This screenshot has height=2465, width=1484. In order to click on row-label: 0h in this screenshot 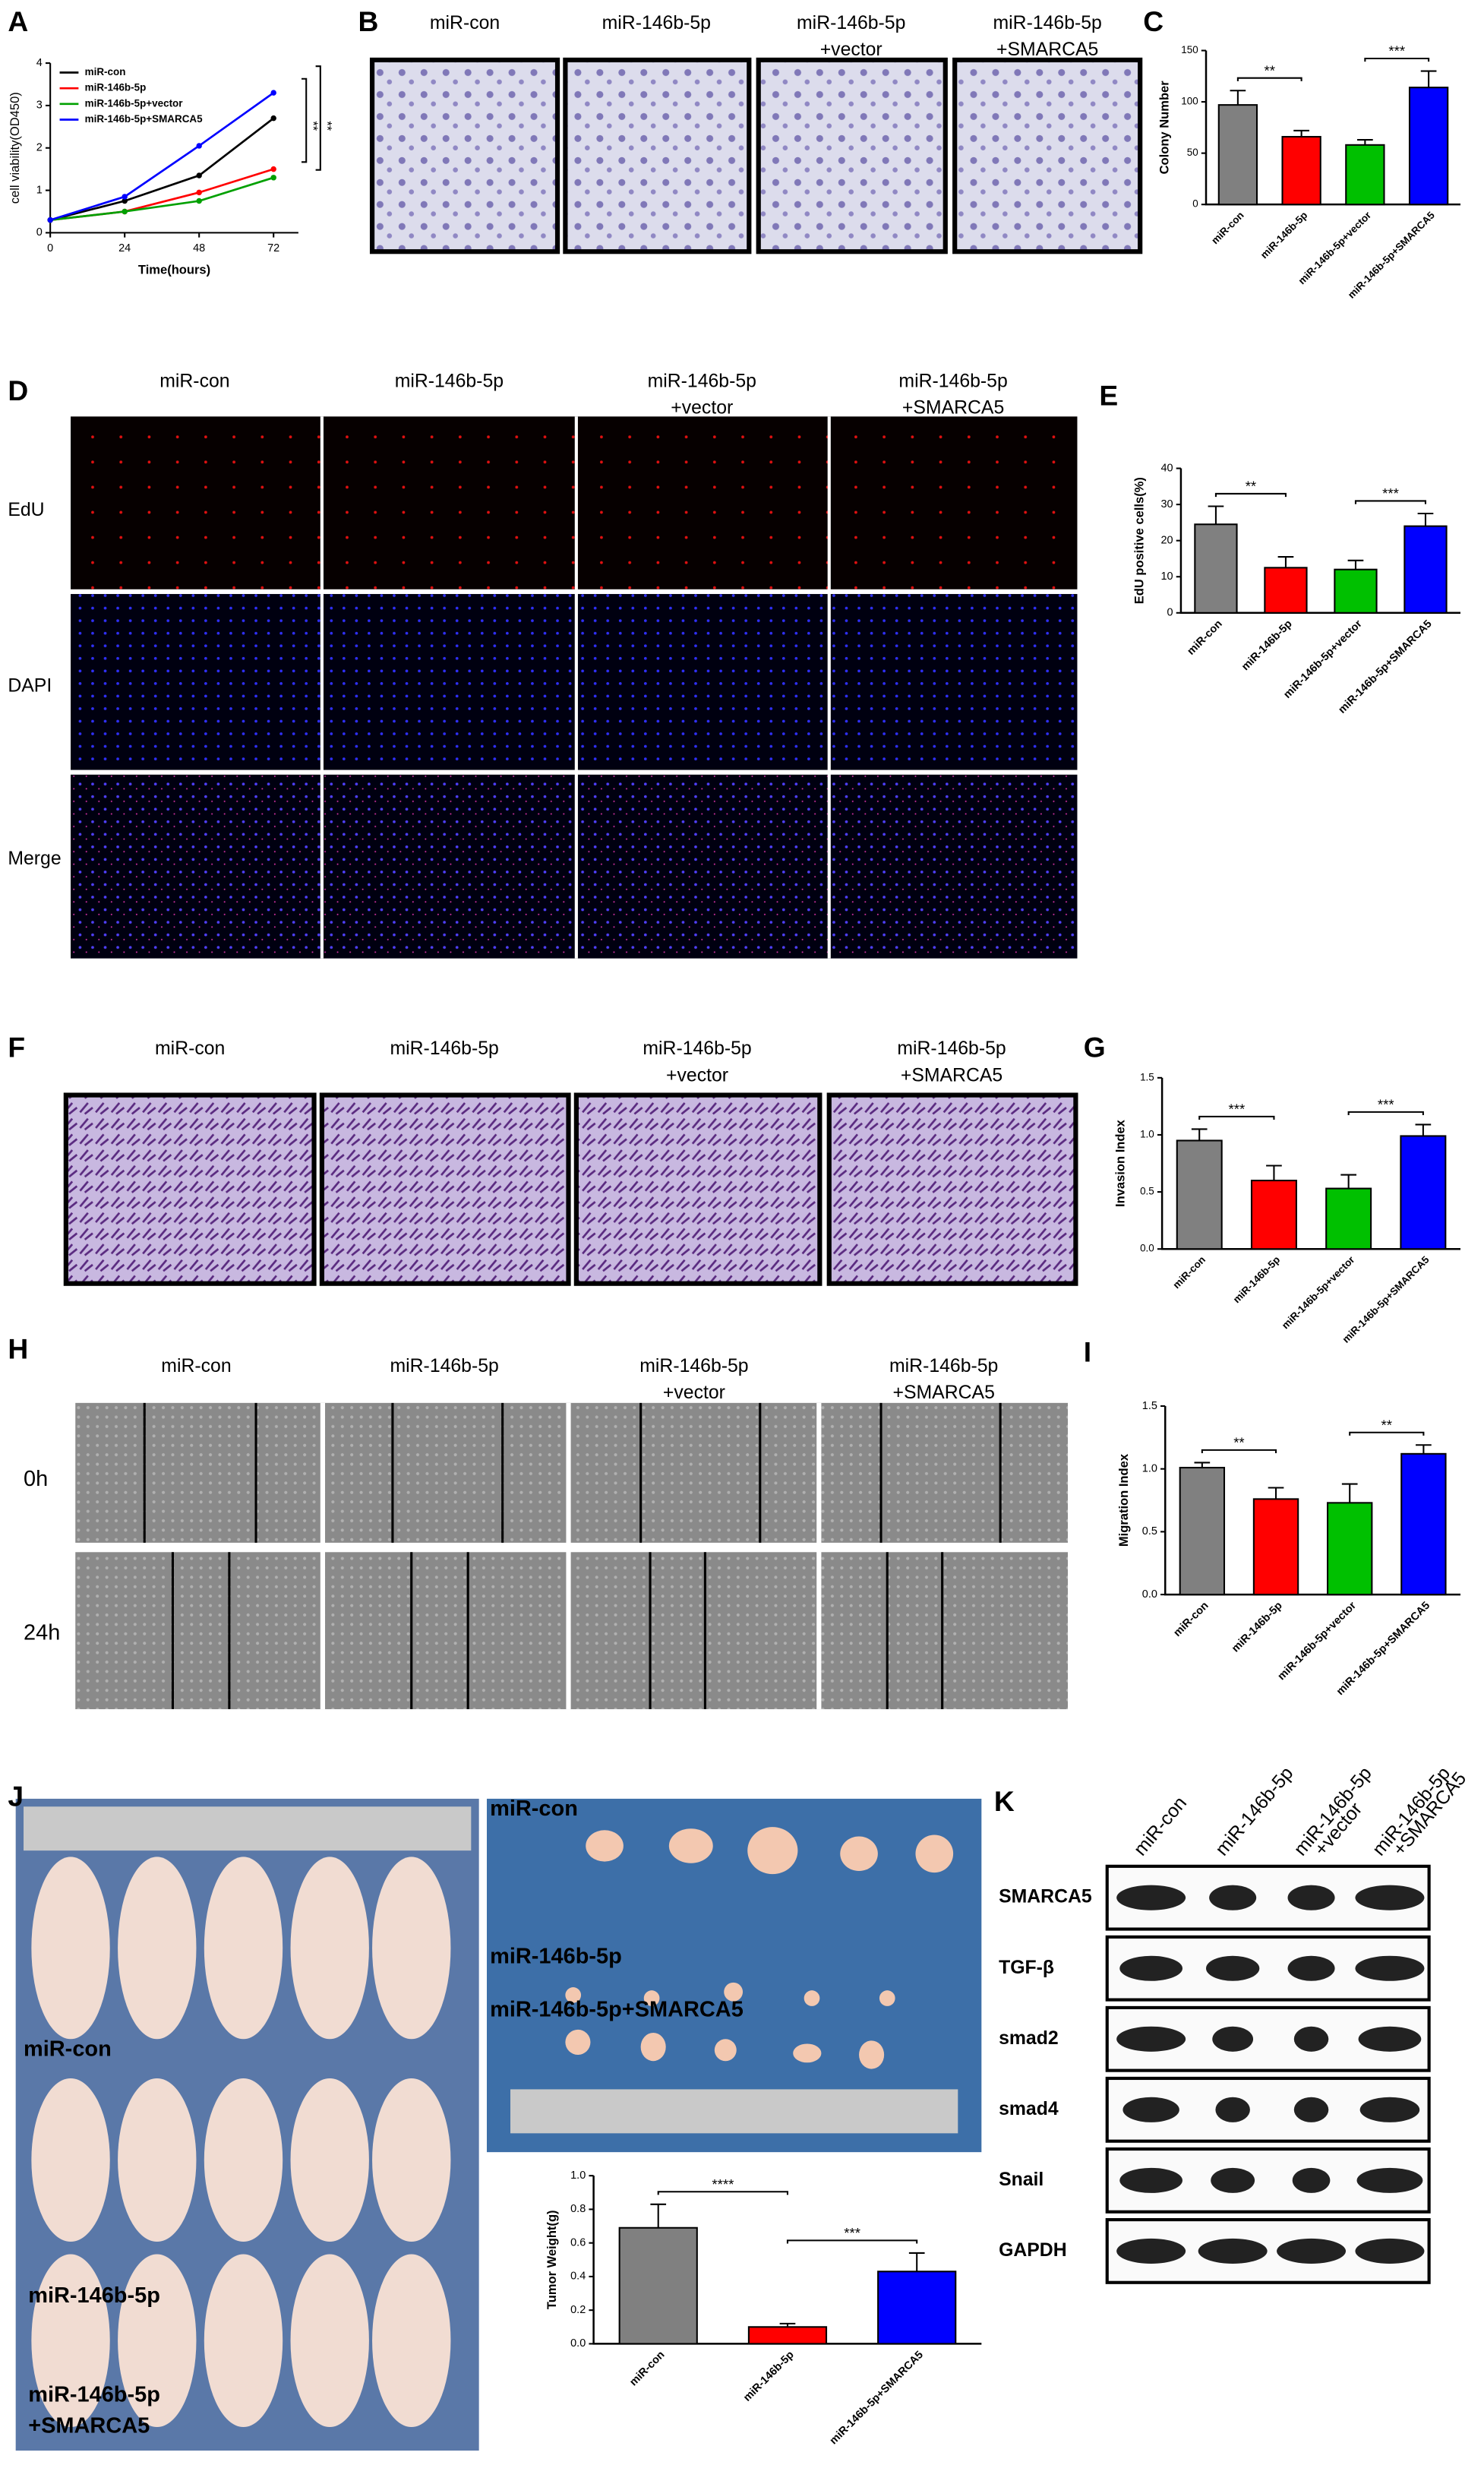, I will do `click(36, 1479)`.